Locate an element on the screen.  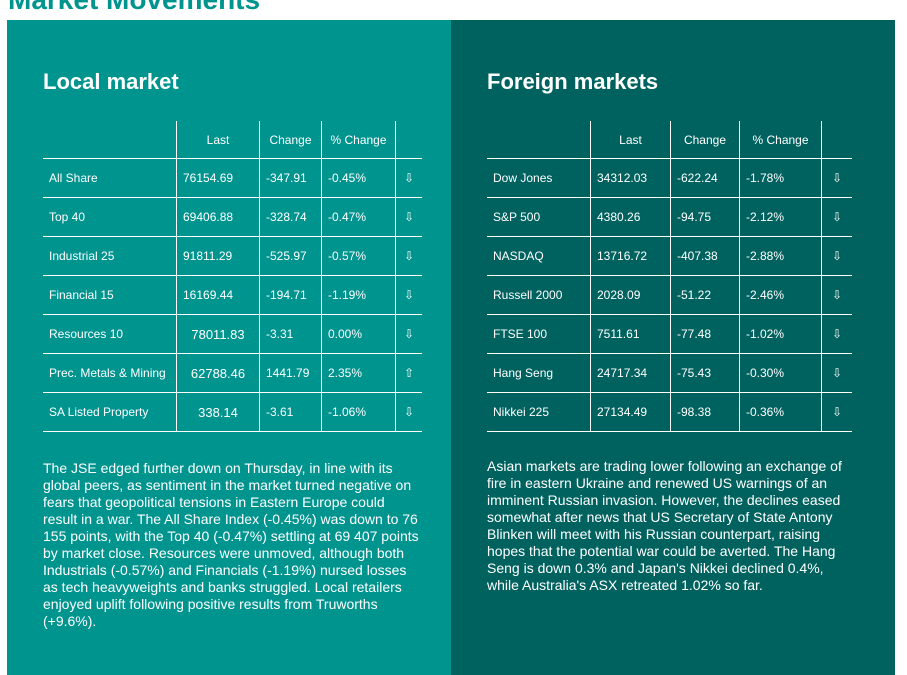
index-name: Prec. Metals & Mining is located at coordinates (110, 373).